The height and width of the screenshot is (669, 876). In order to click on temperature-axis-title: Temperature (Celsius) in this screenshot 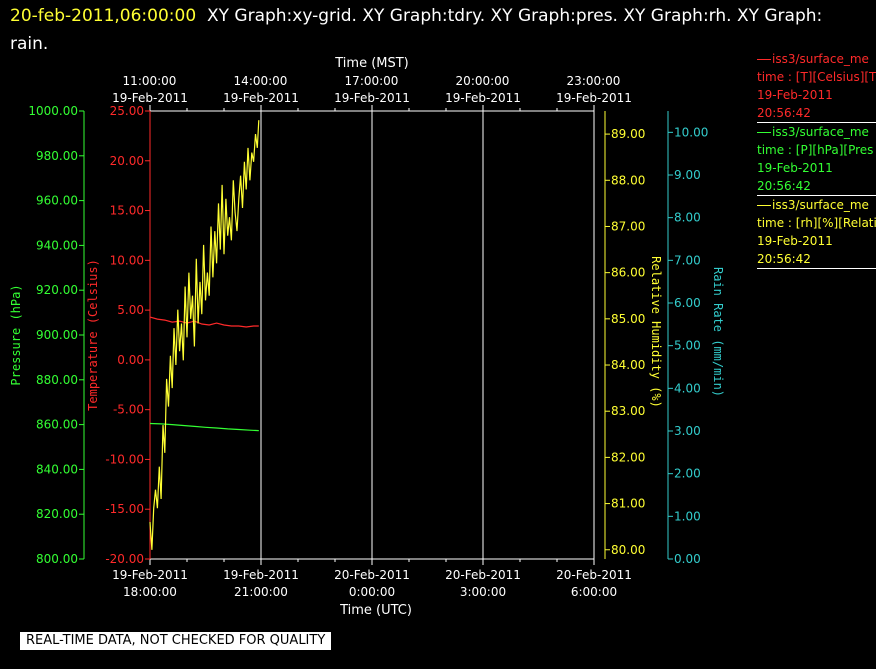, I will do `click(93, 335)`.